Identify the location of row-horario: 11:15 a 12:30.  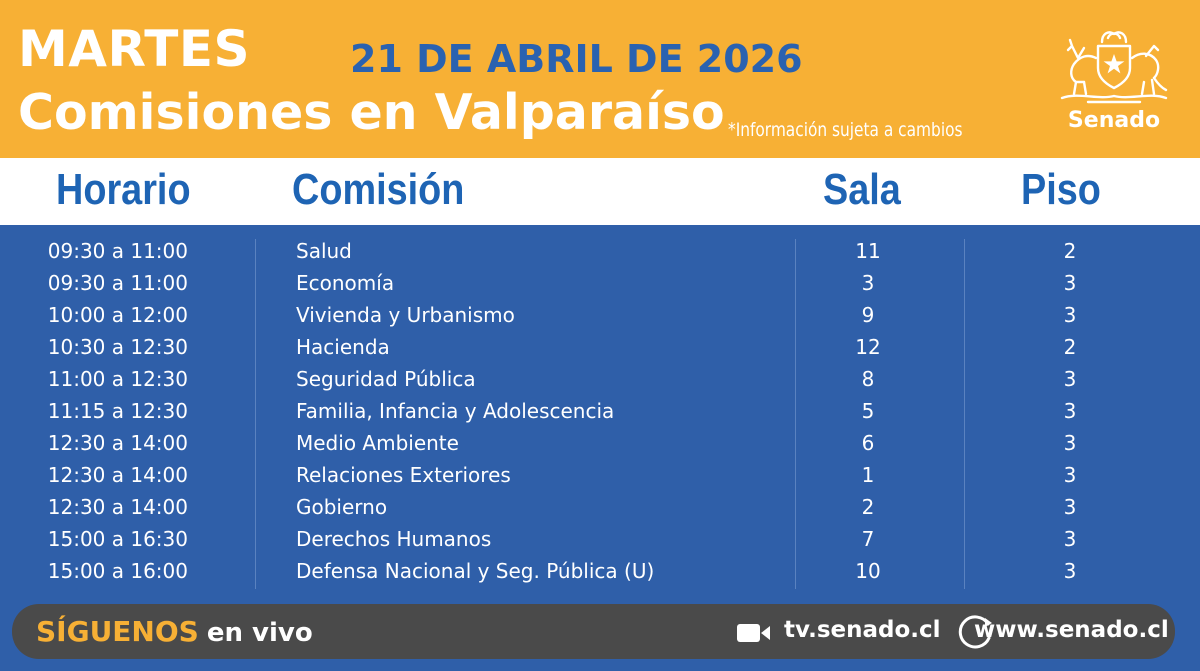
(117, 411).